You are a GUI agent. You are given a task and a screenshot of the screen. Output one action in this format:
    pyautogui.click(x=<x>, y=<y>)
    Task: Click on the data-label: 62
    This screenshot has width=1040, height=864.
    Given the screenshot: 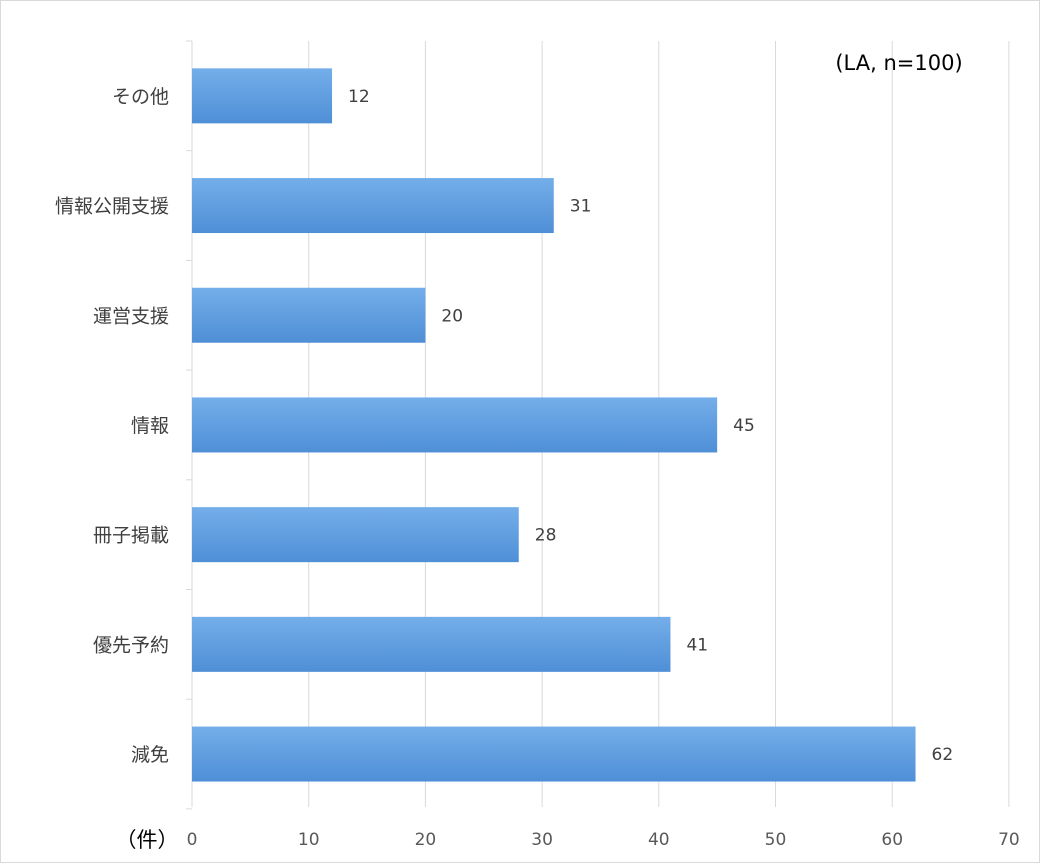 What is the action you would take?
    pyautogui.click(x=943, y=755)
    